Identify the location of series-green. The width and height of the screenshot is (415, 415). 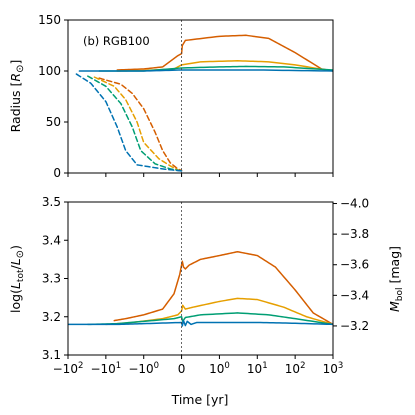
(210, 319).